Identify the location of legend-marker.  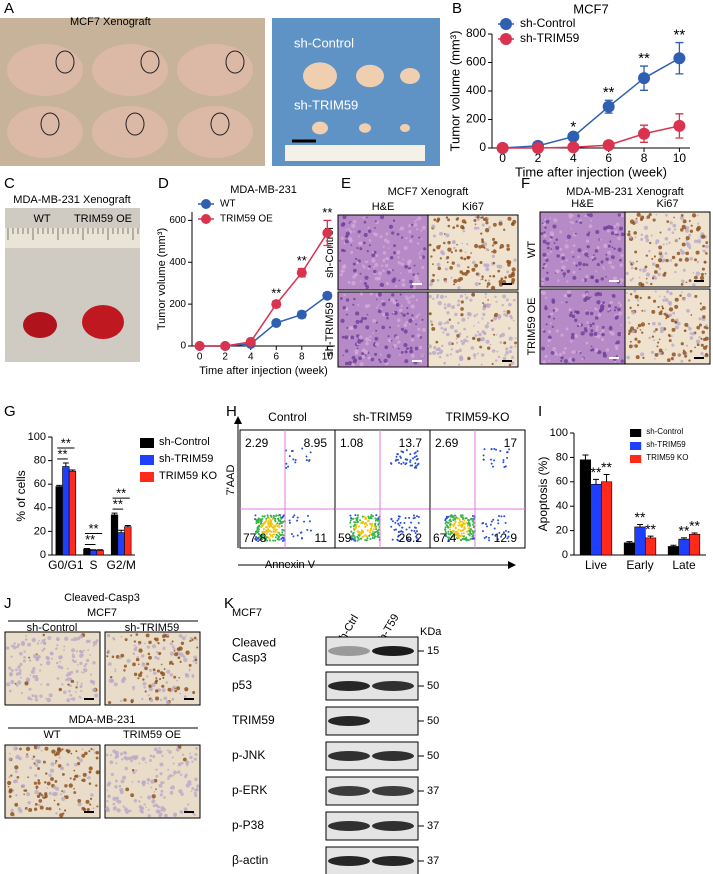
(506, 39).